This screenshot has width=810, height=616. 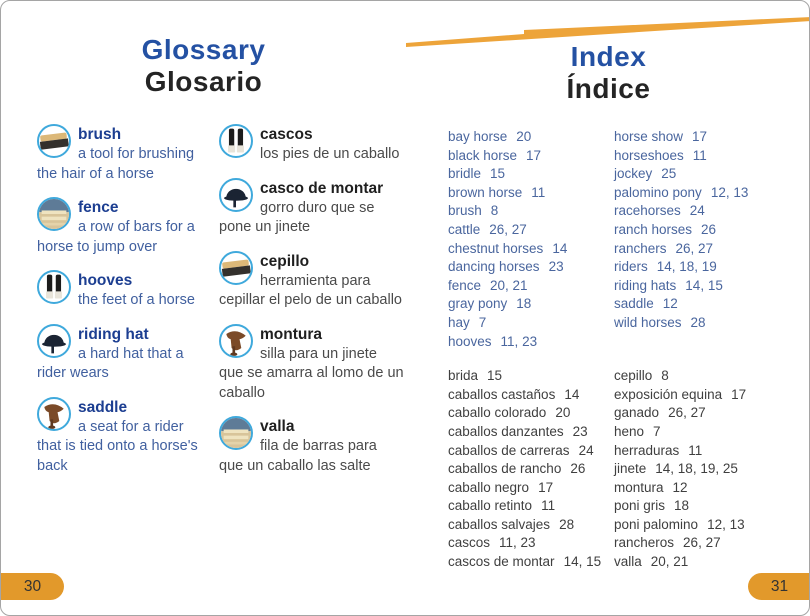 I want to click on glossary-definition: a tool for brushing the hair of a horse, so click(x=116, y=164).